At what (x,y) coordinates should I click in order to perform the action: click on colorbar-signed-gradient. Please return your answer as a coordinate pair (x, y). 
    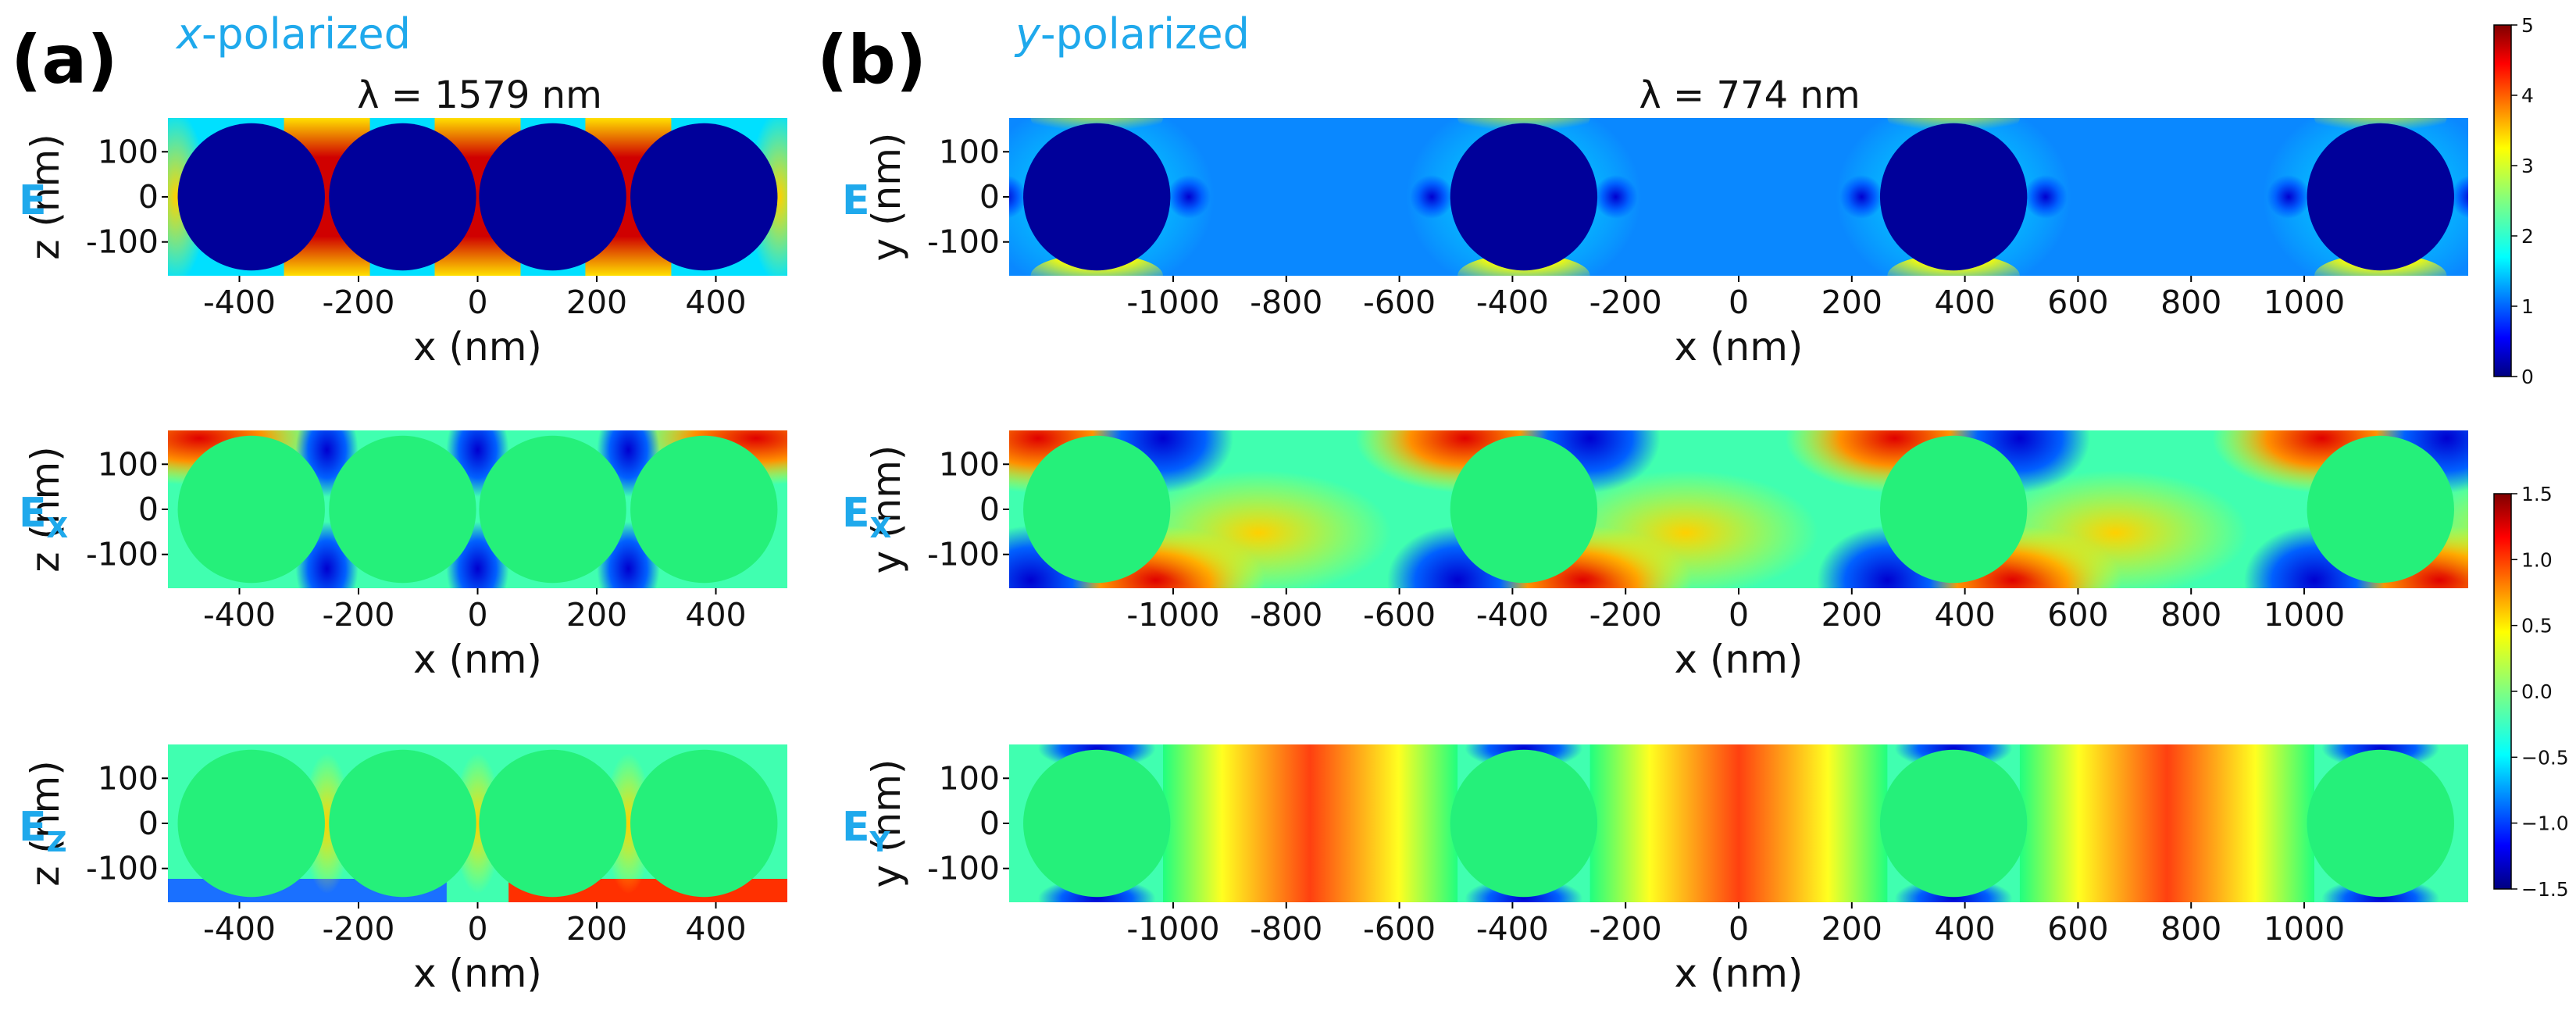
    Looking at the image, I should click on (2502, 691).